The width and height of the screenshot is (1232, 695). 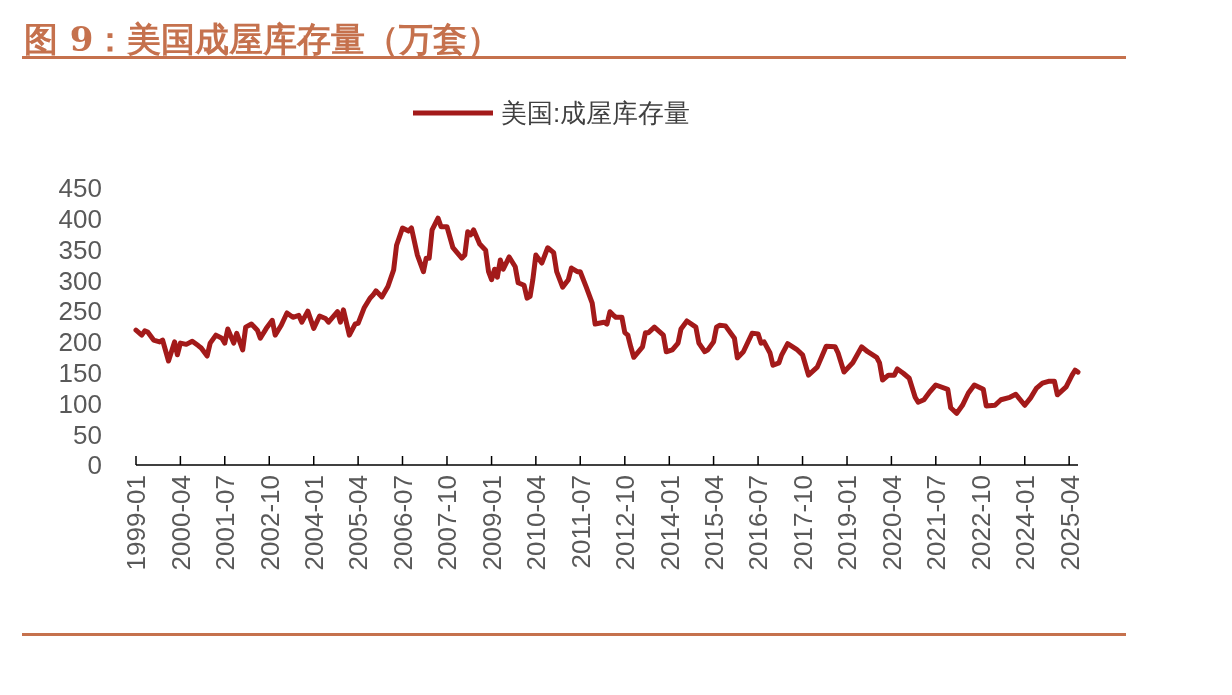 I want to click on x-tick-label: 2019-01, so click(x=847, y=523).